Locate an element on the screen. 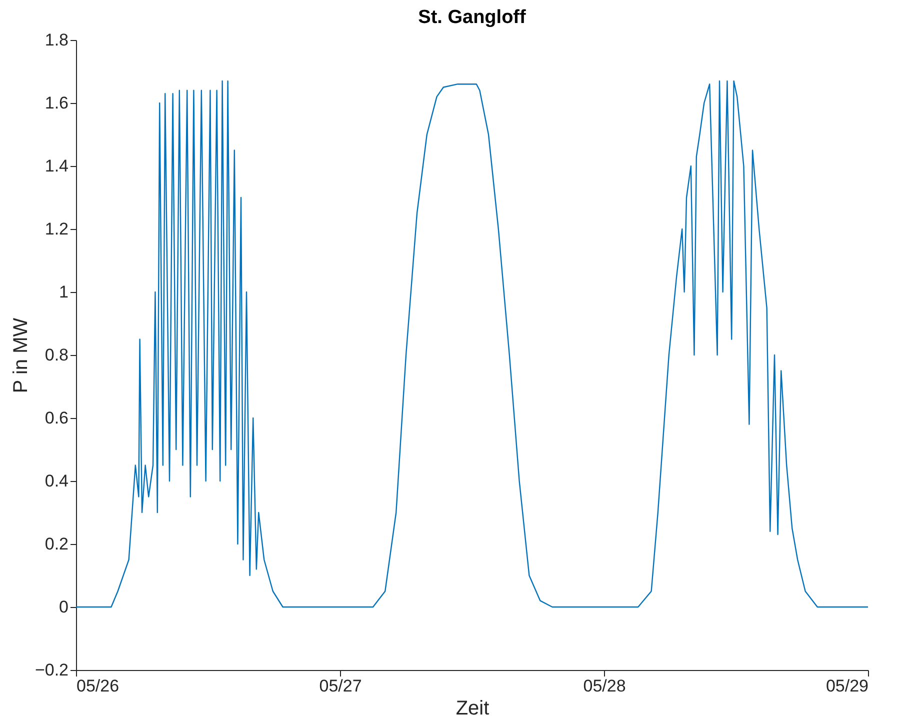 The height and width of the screenshot is (726, 899). x-tick-label: 05/28 is located at coordinates (604, 686).